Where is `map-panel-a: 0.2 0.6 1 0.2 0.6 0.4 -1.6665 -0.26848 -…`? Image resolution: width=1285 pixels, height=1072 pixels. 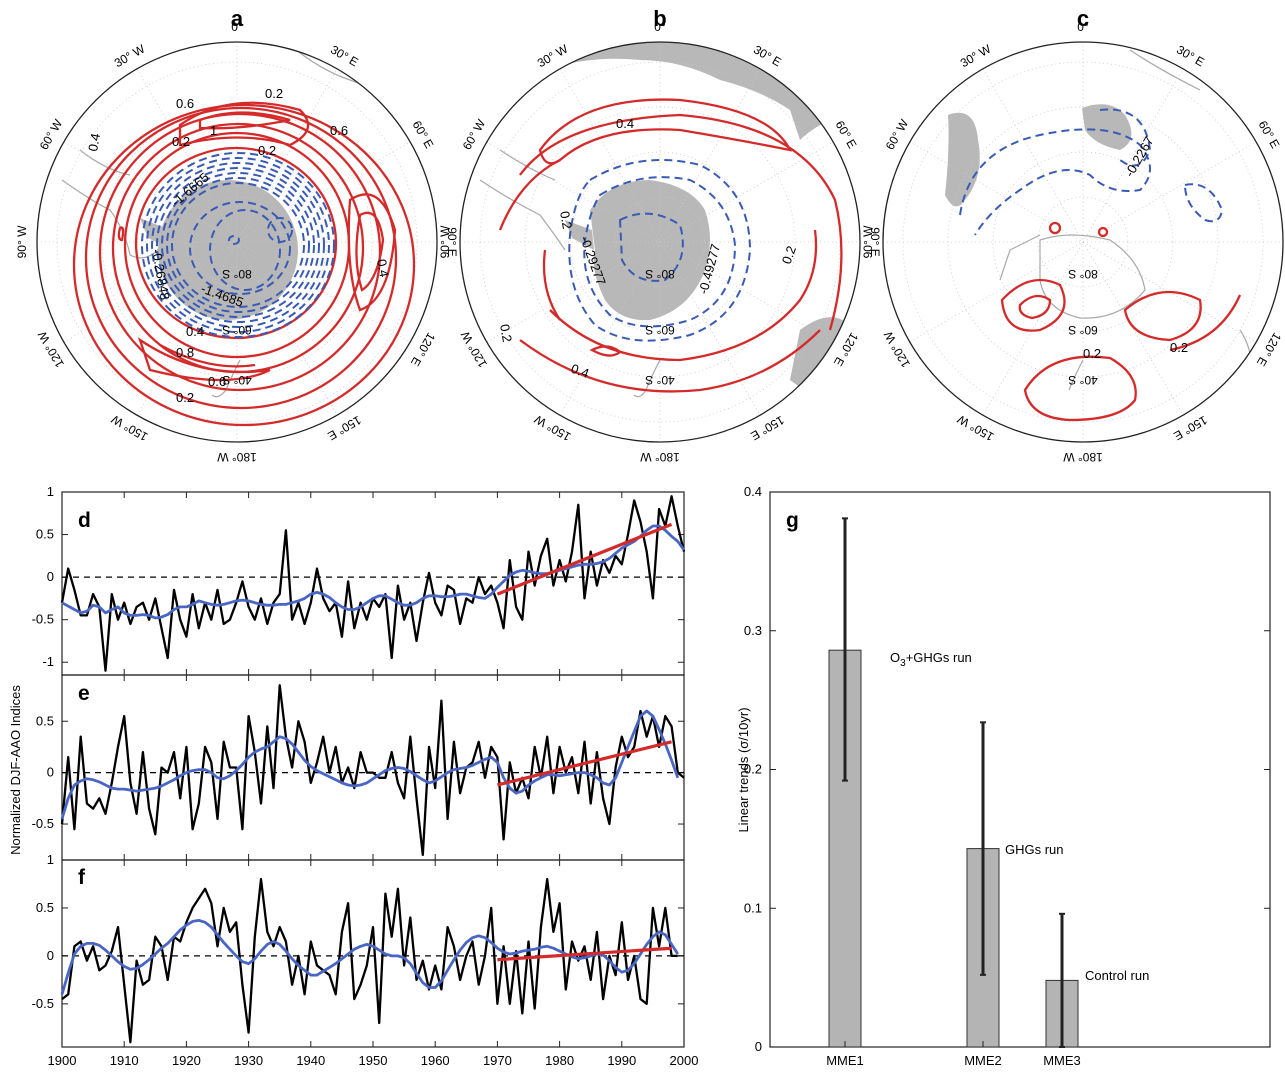 map-panel-a: 0.2 0.6 1 0.2 0.6 0.4 -1.6665 -0.26848 -… is located at coordinates (237, 242).